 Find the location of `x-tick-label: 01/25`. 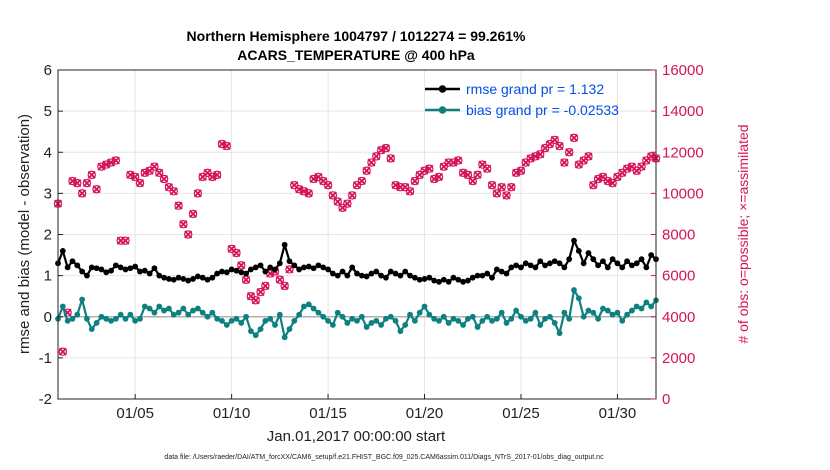

x-tick-label: 01/25 is located at coordinates (521, 413).